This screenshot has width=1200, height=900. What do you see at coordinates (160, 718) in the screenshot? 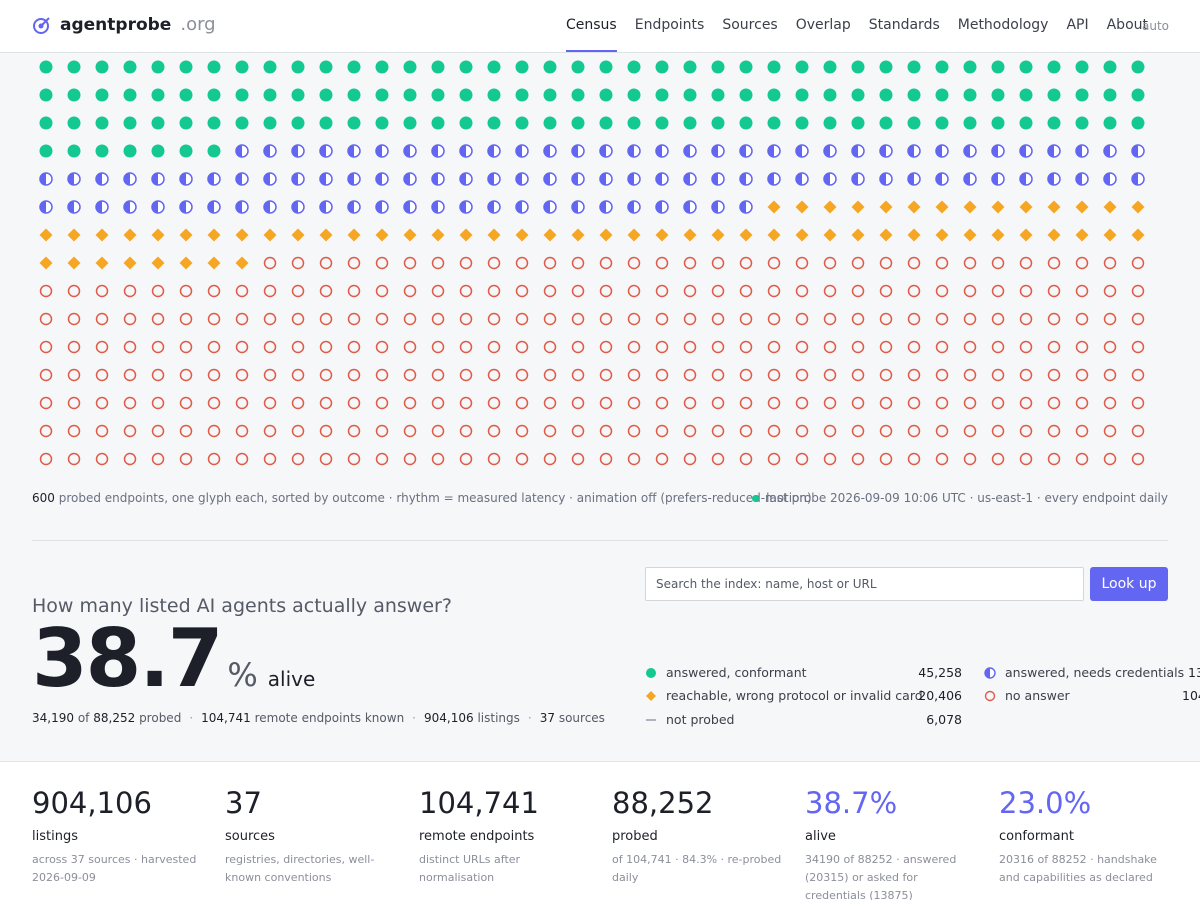
I see `probed-label: probed` at bounding box center [160, 718].